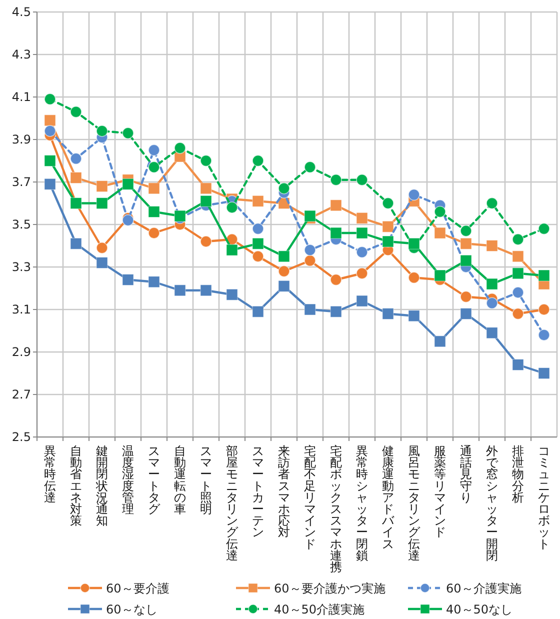 The height and width of the screenshot is (619, 560). Describe the element at coordinates (21, 267) in the screenshot. I see `y-tick-label: 3.3` at that location.